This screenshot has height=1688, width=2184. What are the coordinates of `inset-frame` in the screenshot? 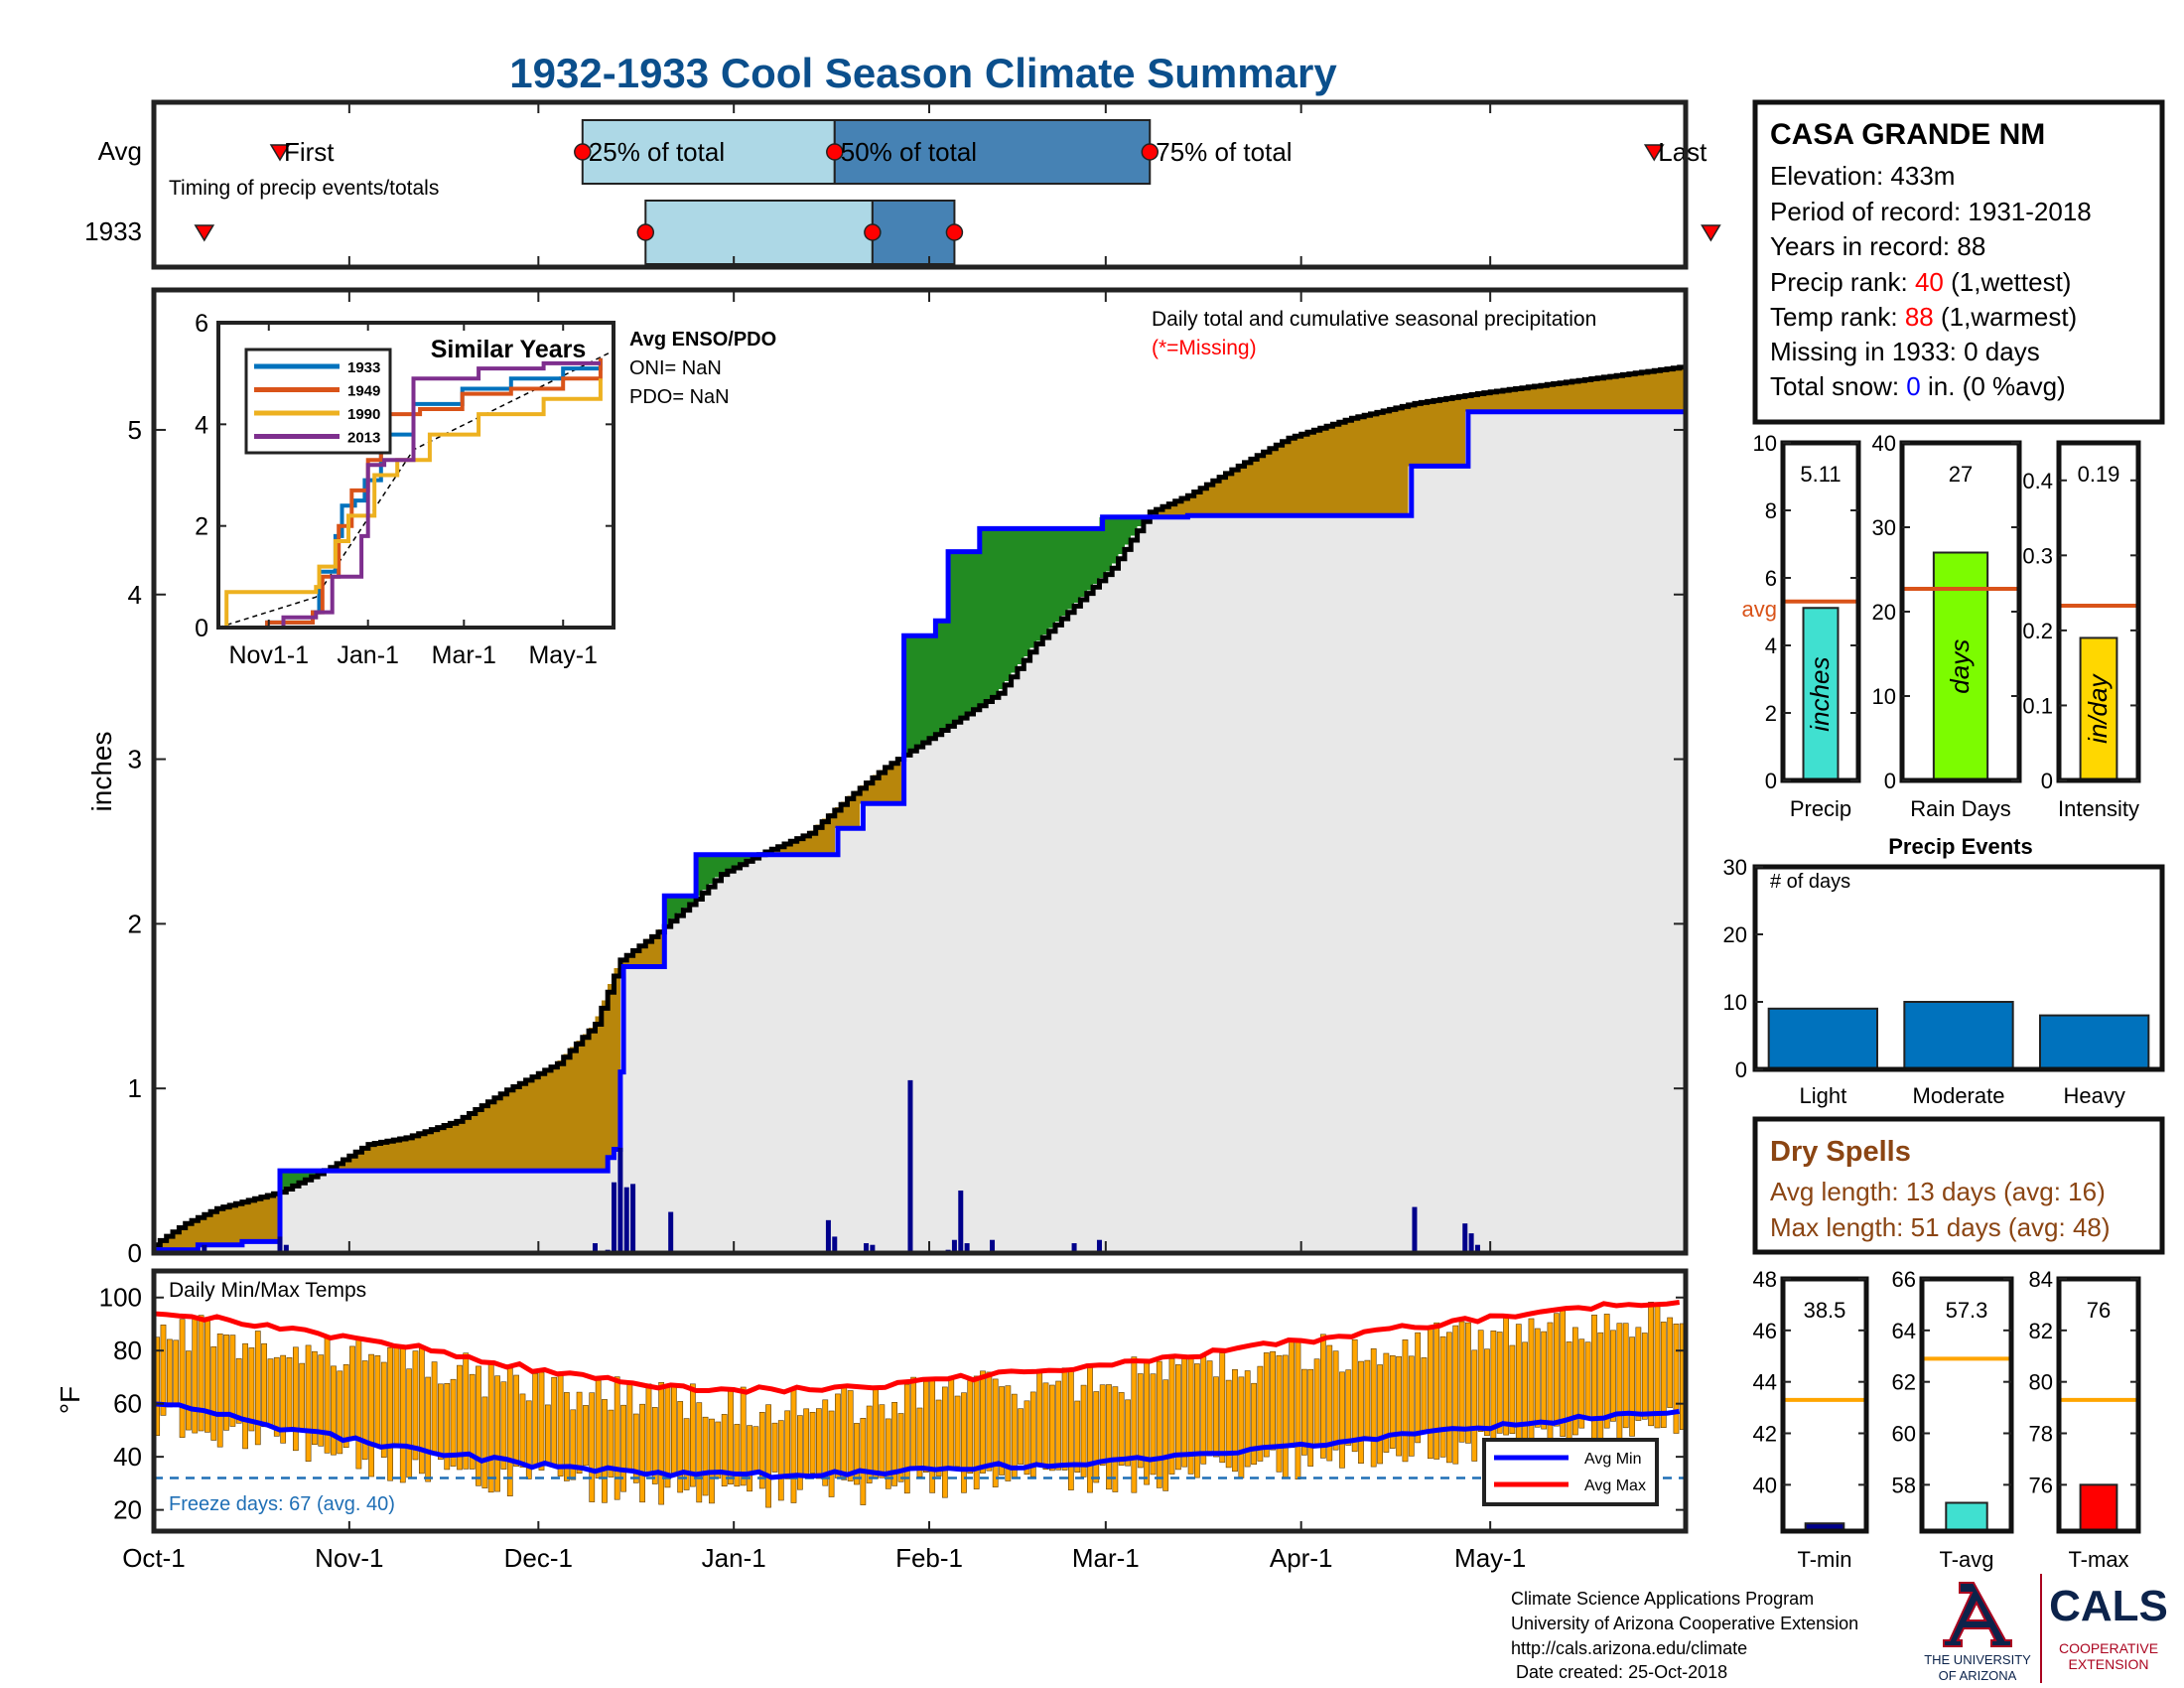 It's located at (415, 475).